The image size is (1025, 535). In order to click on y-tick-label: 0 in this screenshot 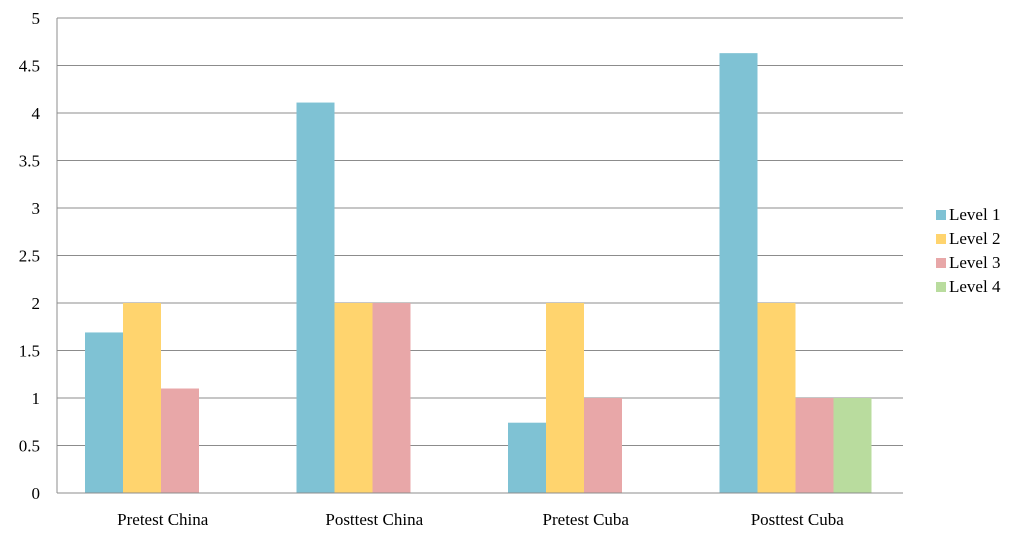, I will do `click(36, 493)`.